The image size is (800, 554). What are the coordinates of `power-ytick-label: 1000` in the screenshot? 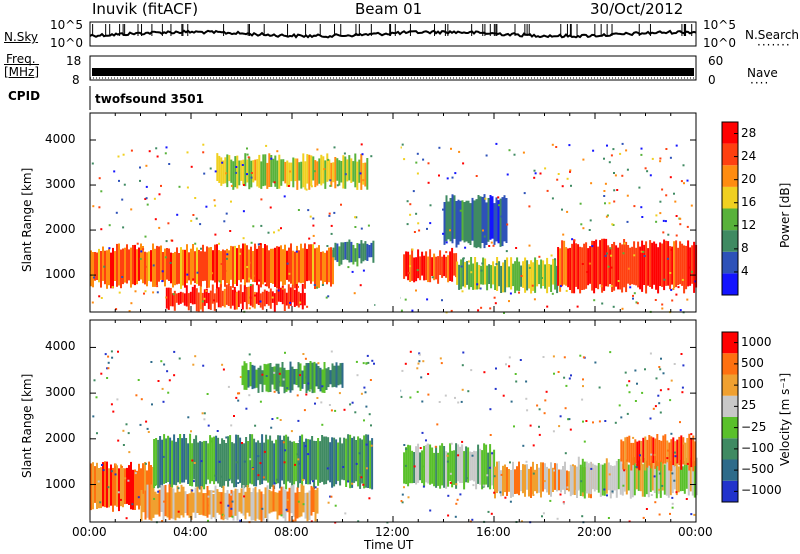 It's located at (60, 274).